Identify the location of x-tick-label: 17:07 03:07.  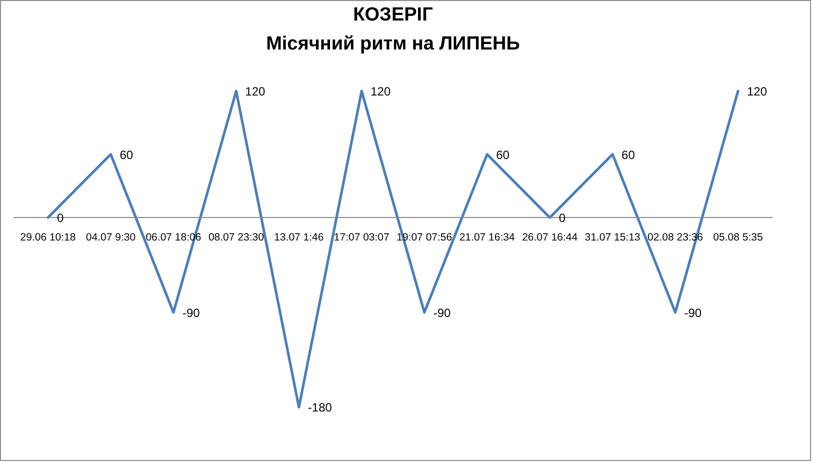
(362, 238).